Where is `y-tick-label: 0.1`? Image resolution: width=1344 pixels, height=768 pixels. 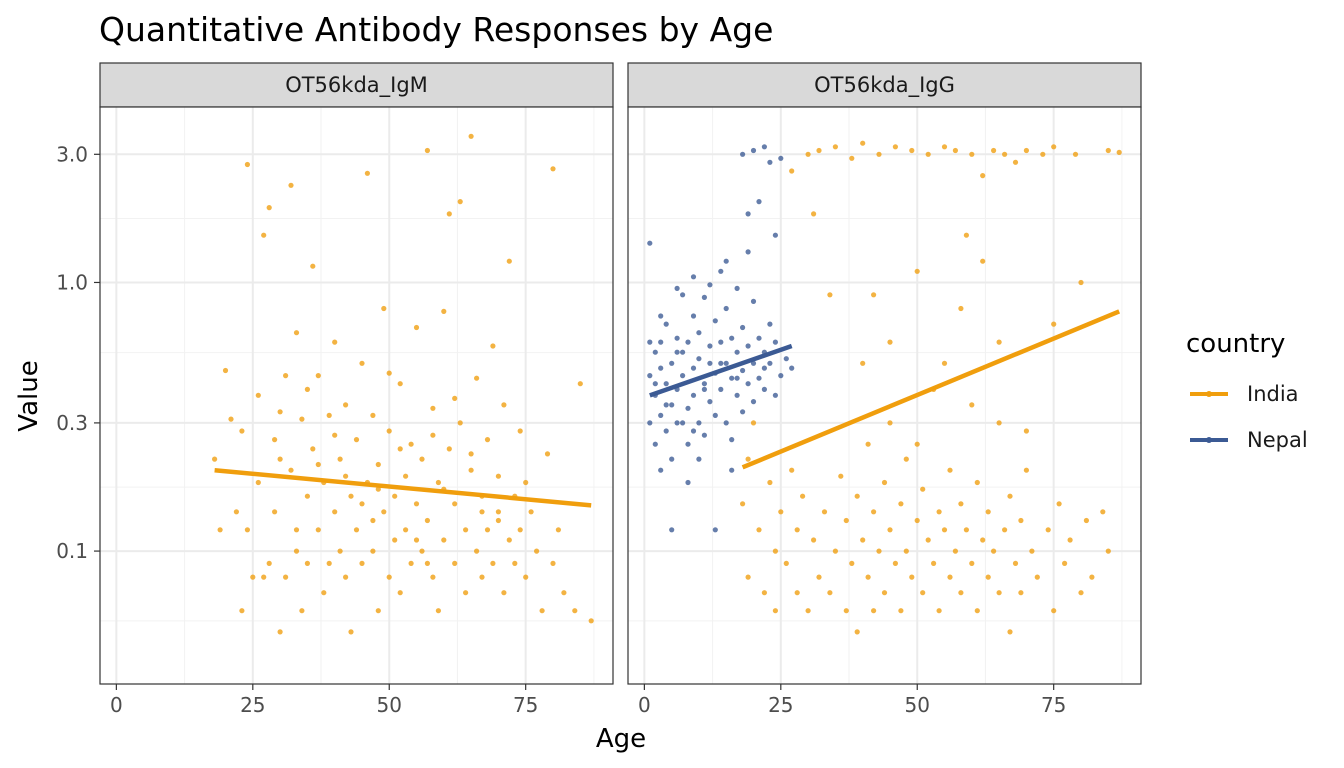
y-tick-label: 0.1 is located at coordinates (72, 551).